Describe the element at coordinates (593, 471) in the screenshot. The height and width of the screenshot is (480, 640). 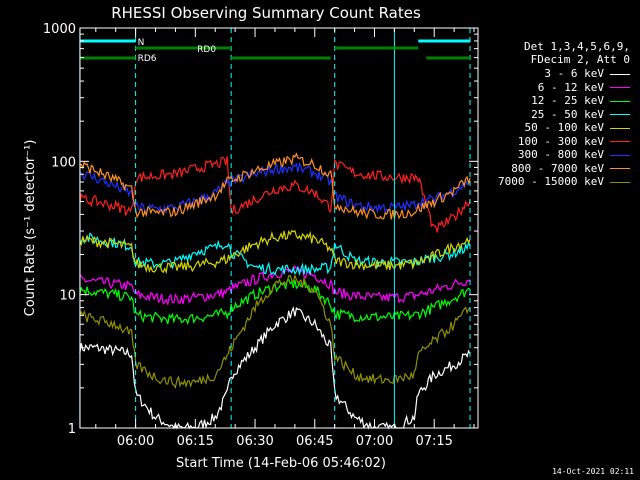
I see `footer-timestamp: 14-Oct-2021 02:11` at that location.